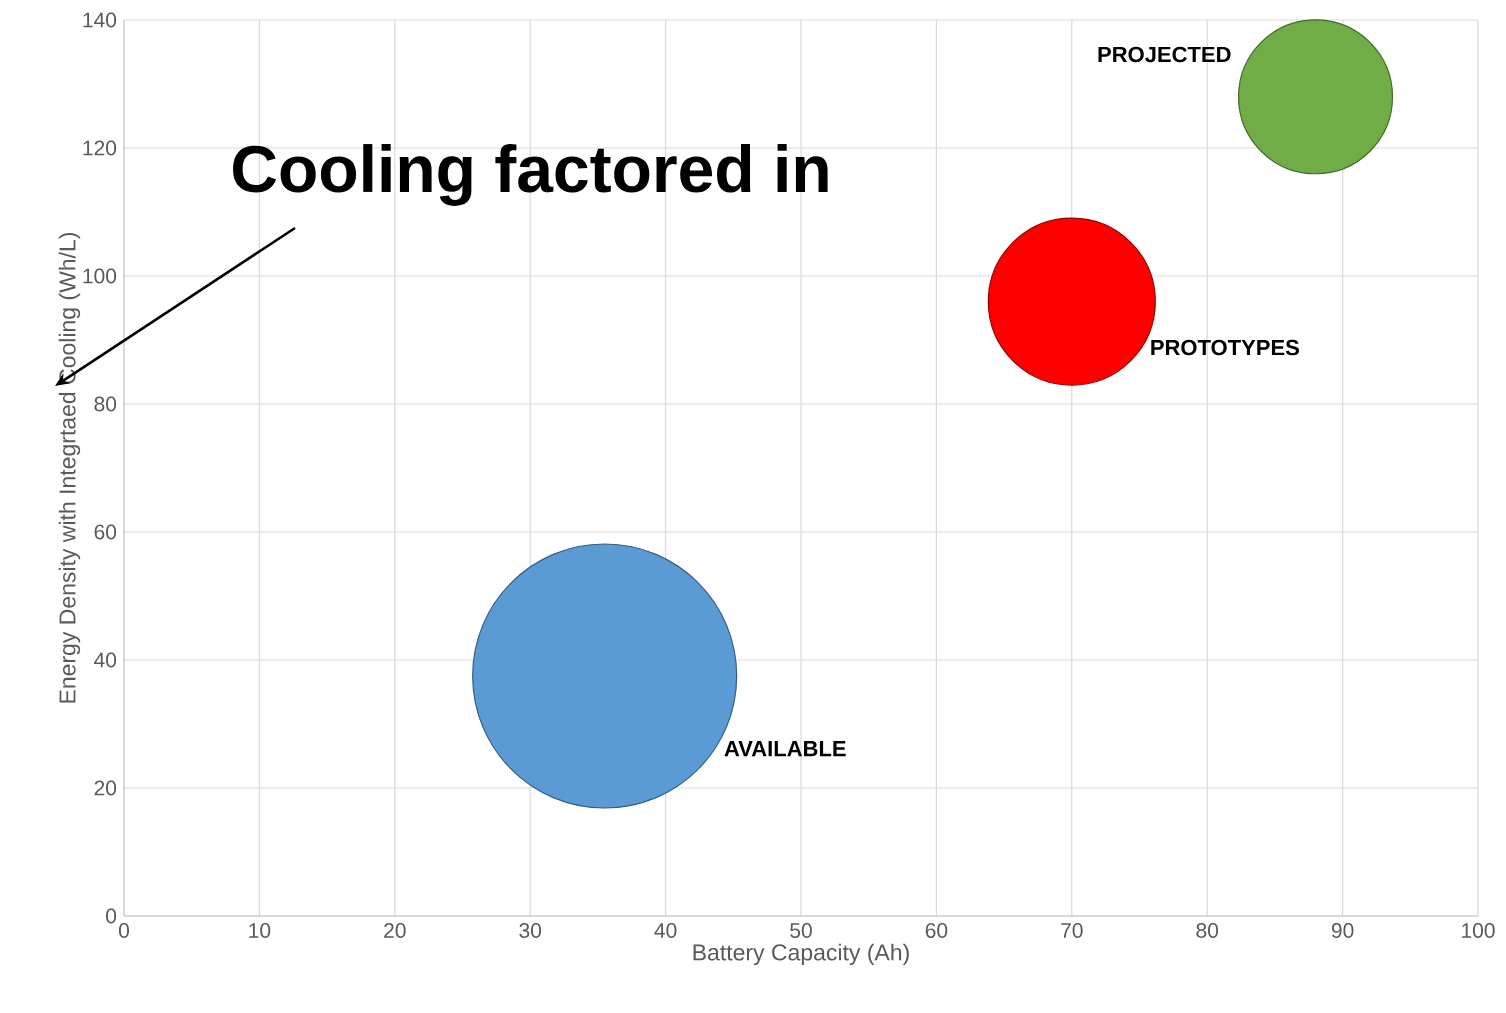 The image size is (1506, 1013). Describe the element at coordinates (100, 148) in the screenshot. I see `y-tick-label: 120` at that location.